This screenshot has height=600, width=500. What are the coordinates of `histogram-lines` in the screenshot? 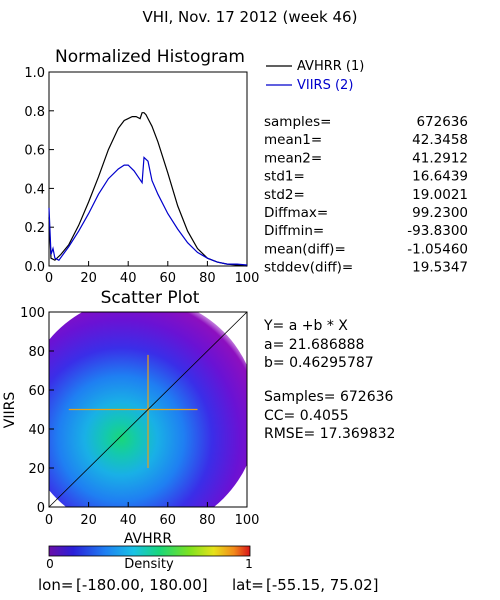 It's located at (148, 189).